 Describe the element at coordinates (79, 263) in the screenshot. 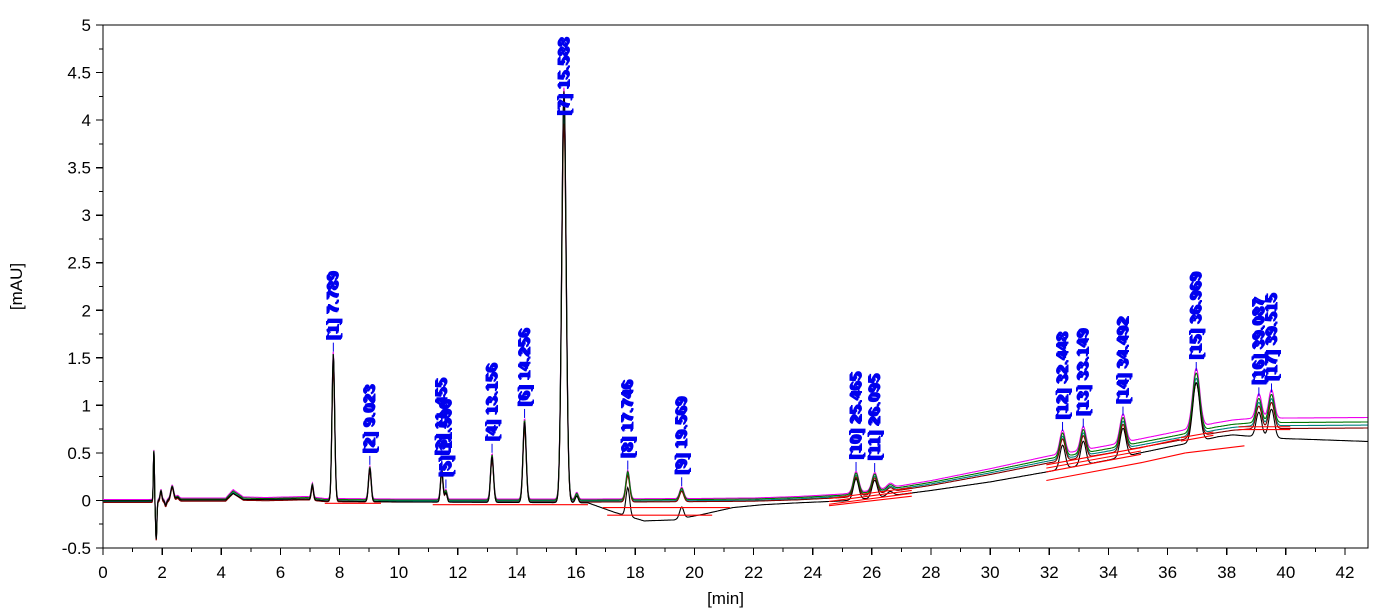

I see `y-tick-label: 2.5` at that location.